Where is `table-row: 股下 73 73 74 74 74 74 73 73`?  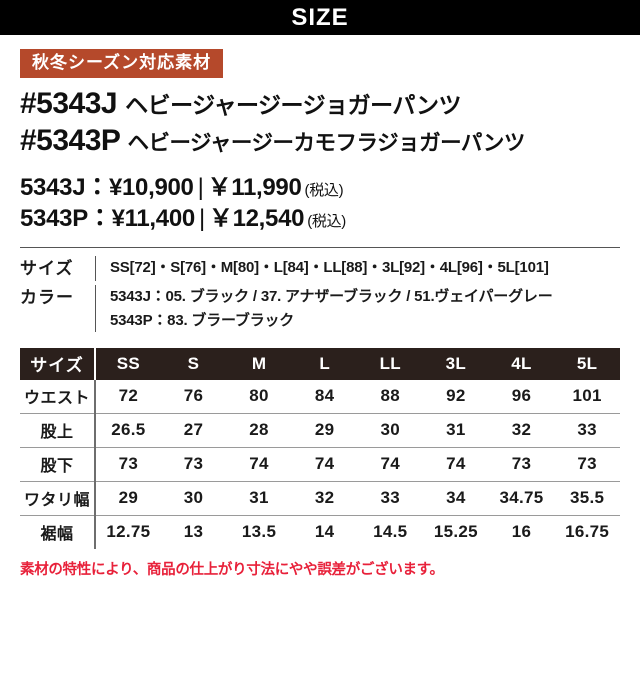 table-row: 股下 73 73 74 74 74 74 73 73 is located at coordinates (320, 464).